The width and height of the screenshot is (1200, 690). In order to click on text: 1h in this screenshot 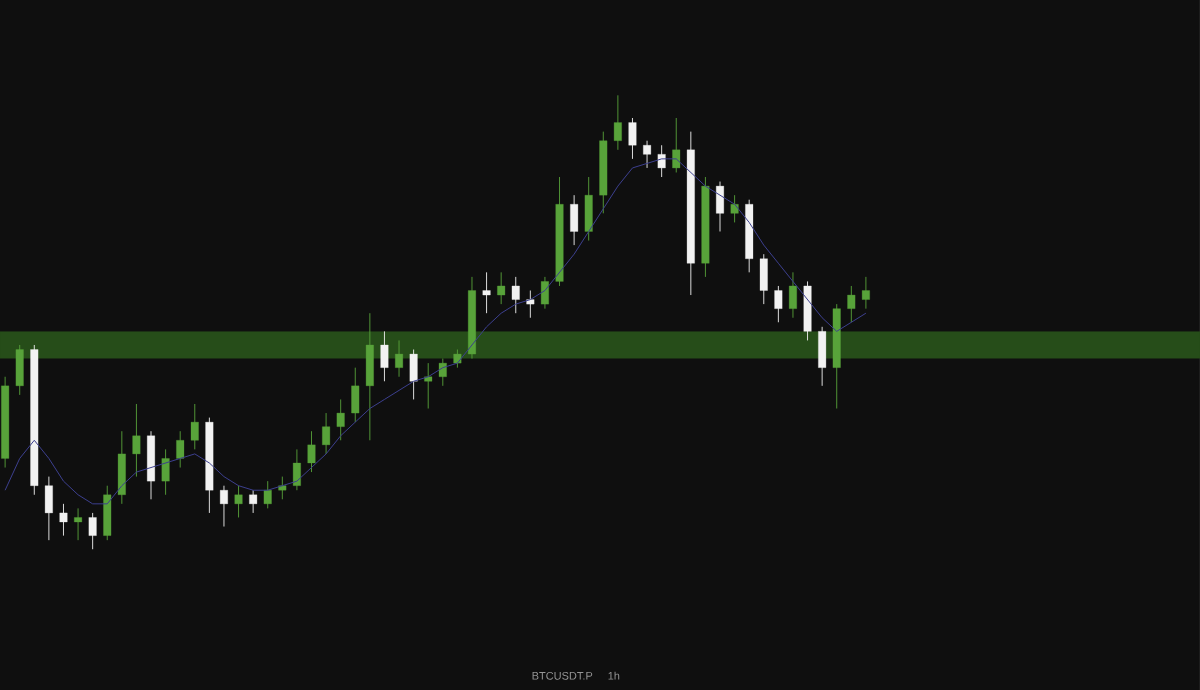, I will do `click(614, 675)`.